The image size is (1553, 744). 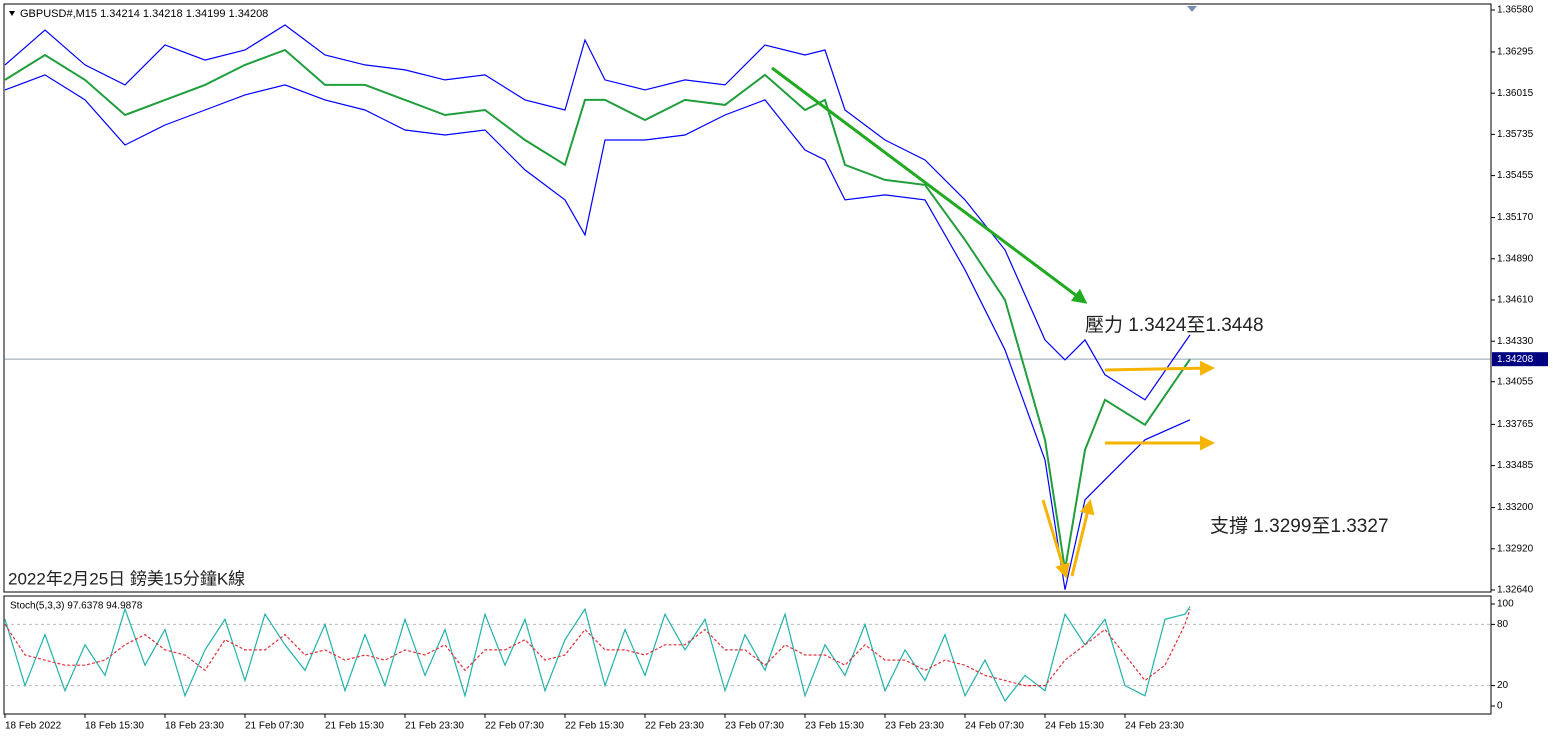 I want to click on y-tick-label: 1.33765, so click(x=1515, y=424).